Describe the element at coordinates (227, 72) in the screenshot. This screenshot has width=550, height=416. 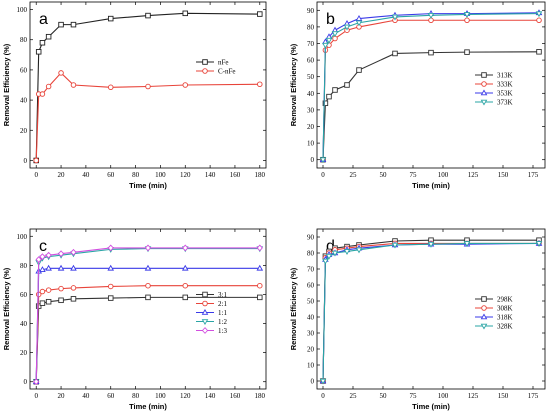
I see `legend-label: C-nFe` at that location.